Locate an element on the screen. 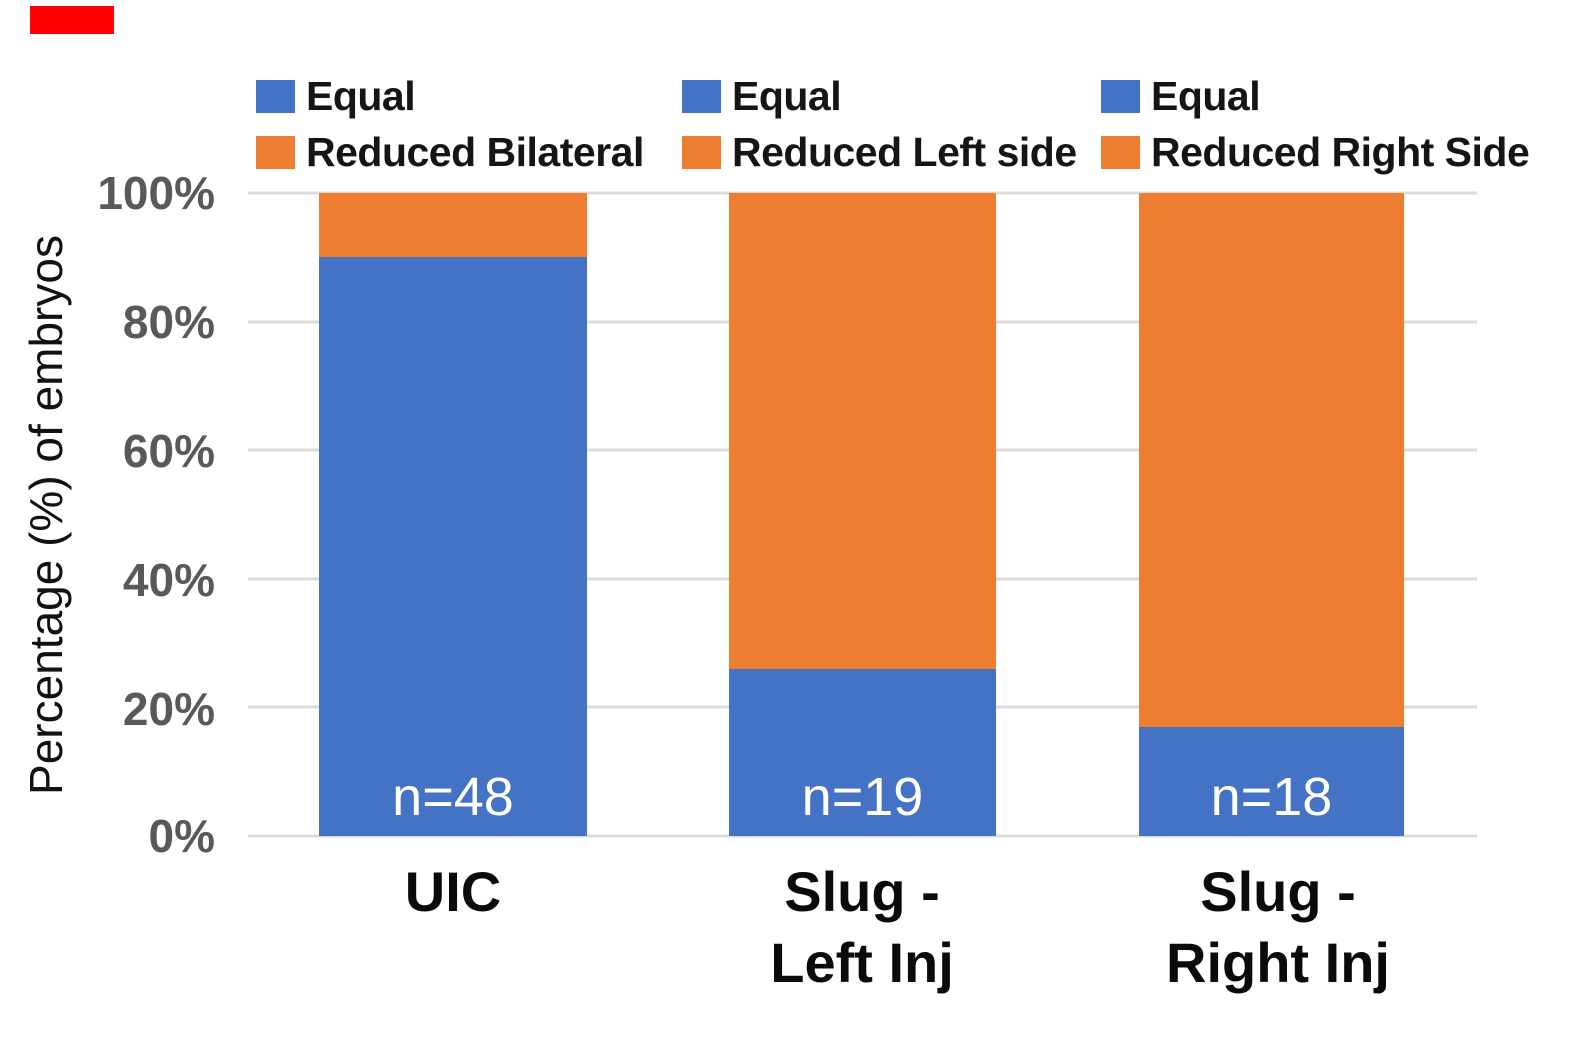 This screenshot has width=1582, height=1051. y-tick-label-40: 40% is located at coordinates (168, 580).